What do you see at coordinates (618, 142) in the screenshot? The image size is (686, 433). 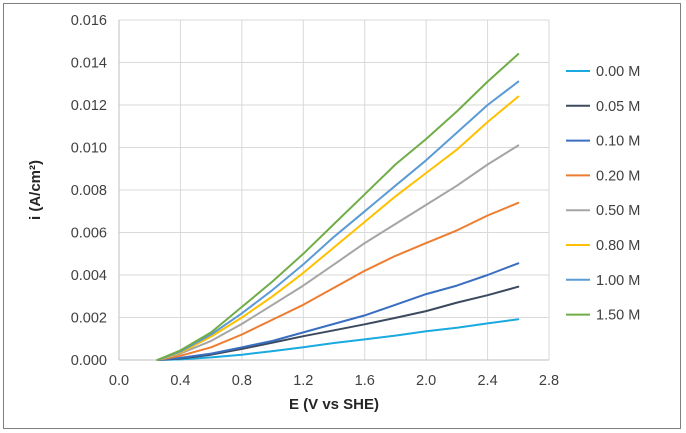 I see `legend-label: 0.10 M` at bounding box center [618, 142].